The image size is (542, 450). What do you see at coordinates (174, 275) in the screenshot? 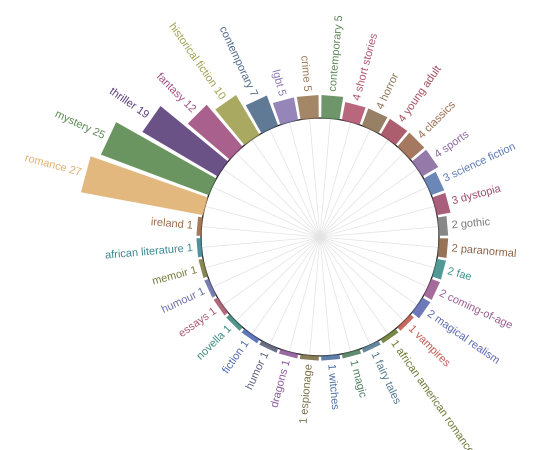
I see `bar-label-25: memoir 1` at bounding box center [174, 275].